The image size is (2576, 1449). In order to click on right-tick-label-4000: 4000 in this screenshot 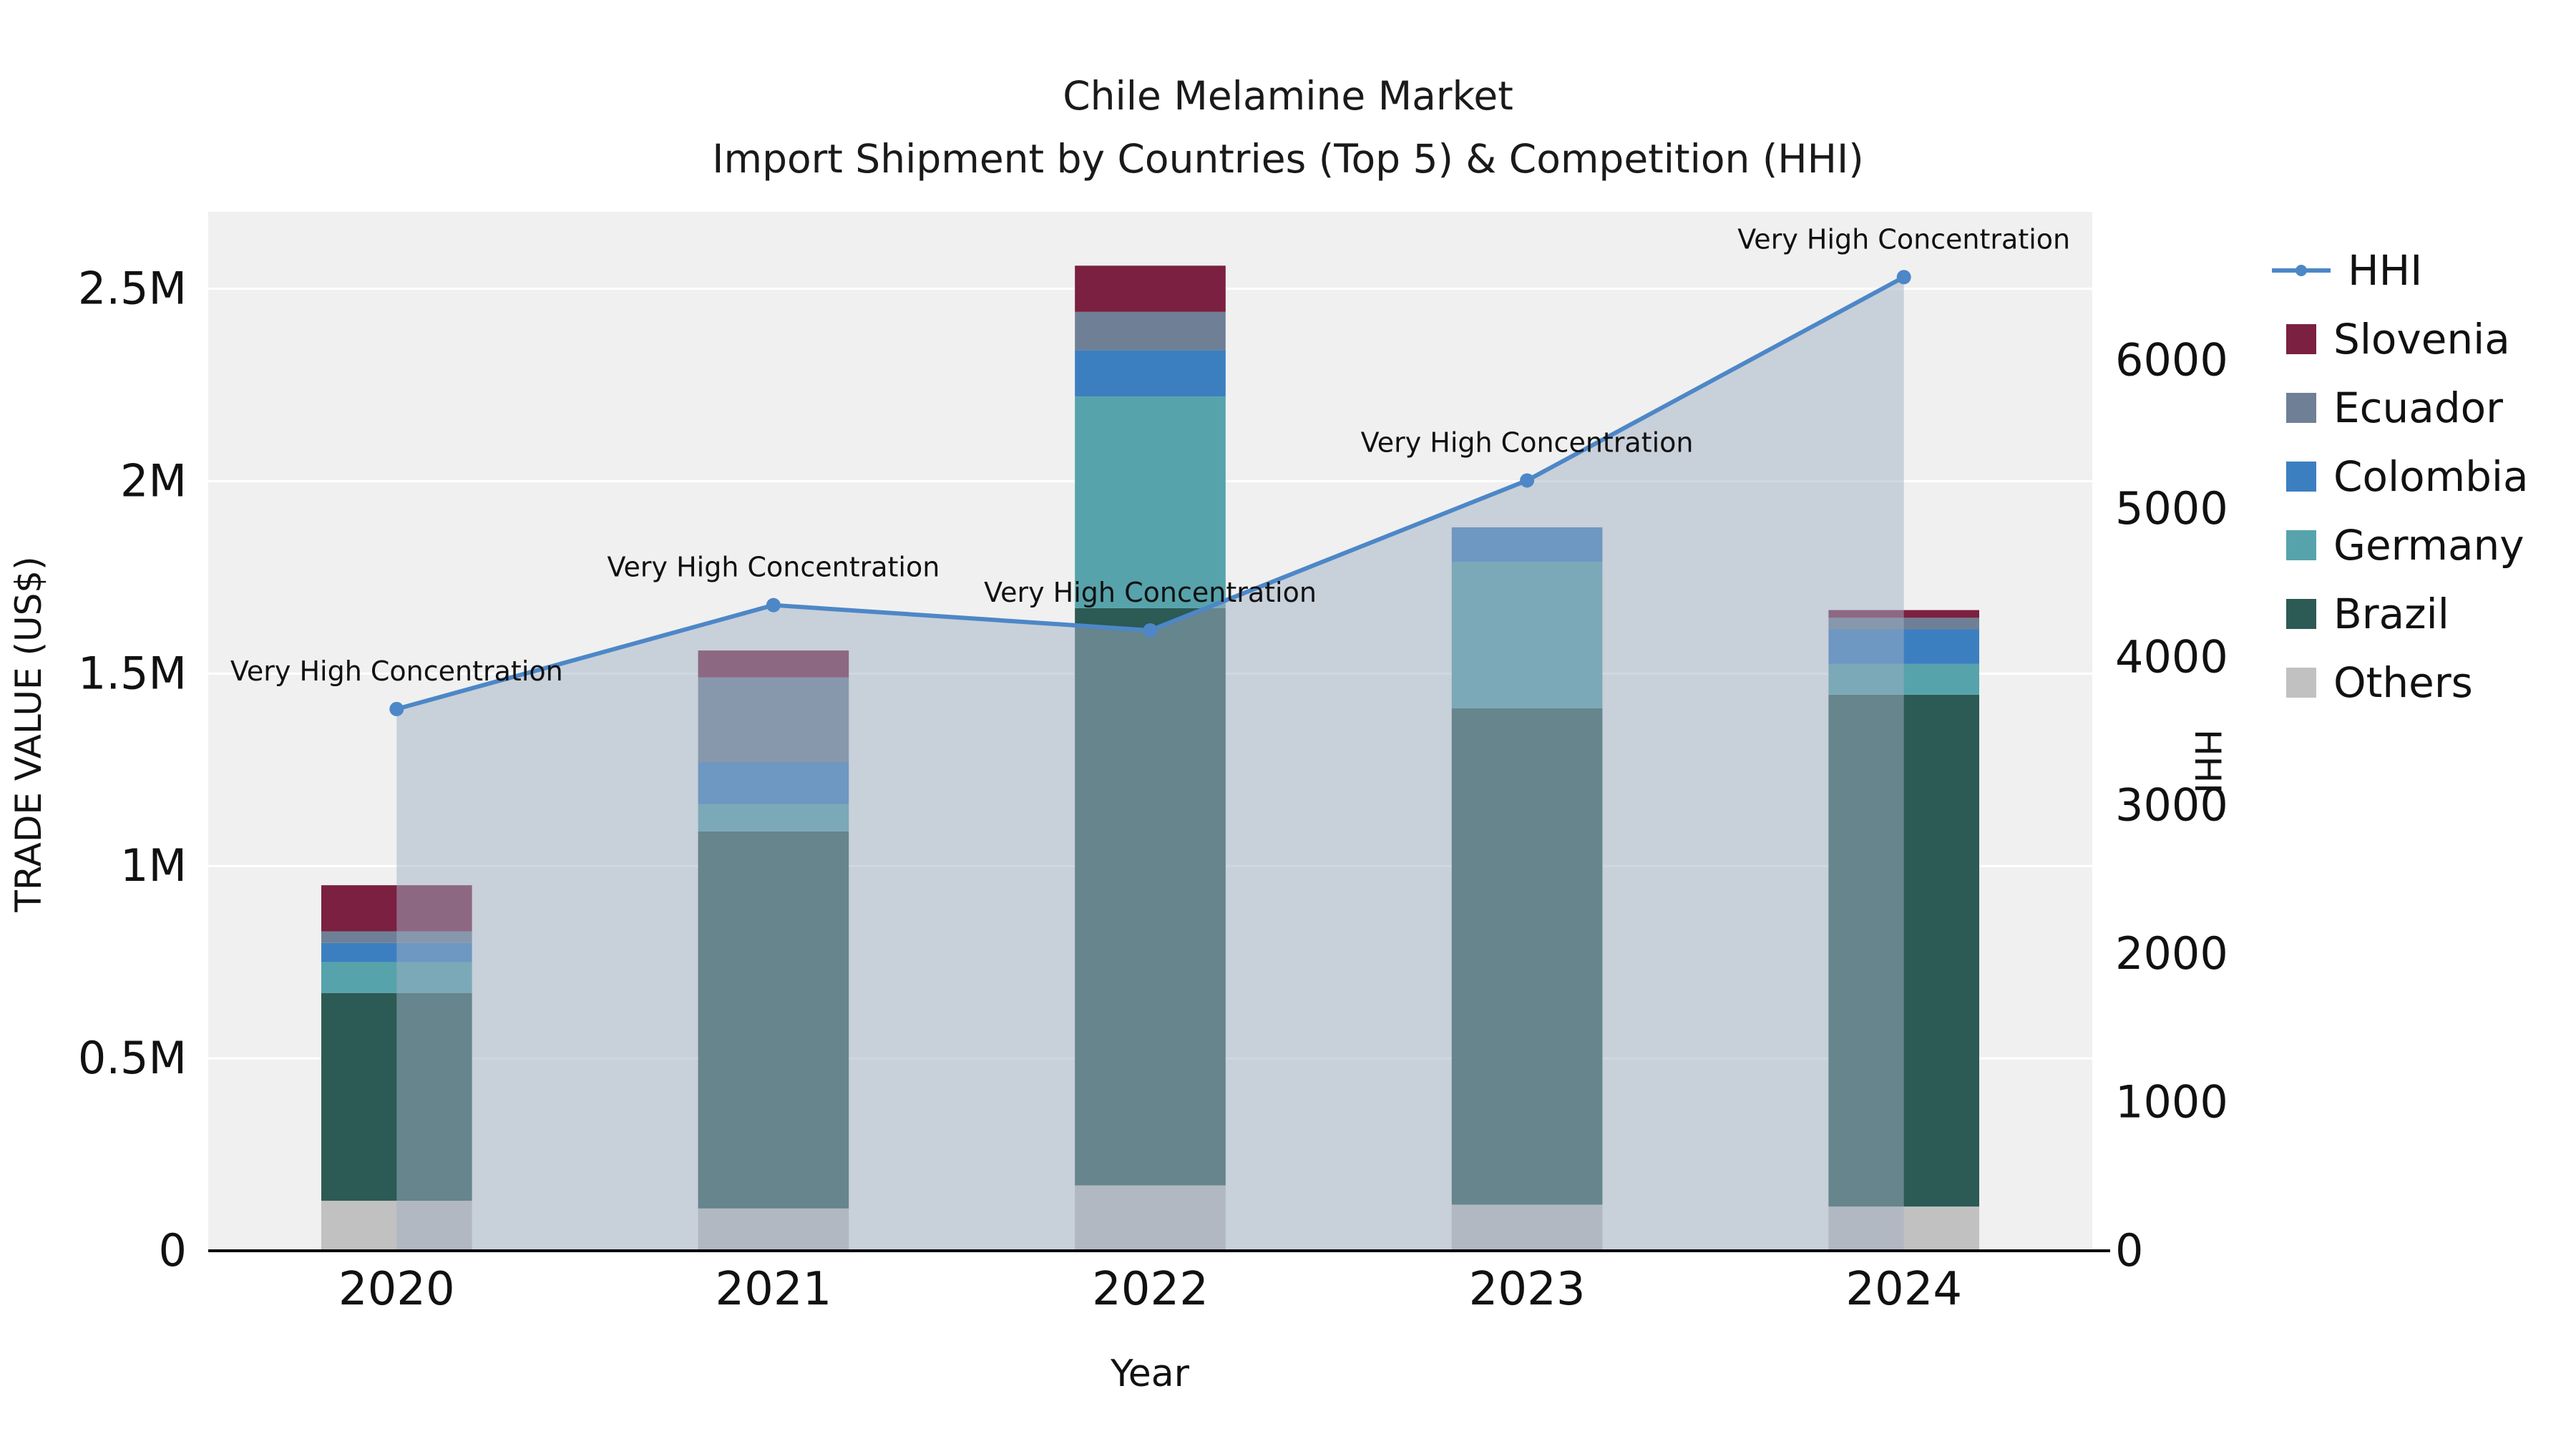, I will do `click(2171, 656)`.